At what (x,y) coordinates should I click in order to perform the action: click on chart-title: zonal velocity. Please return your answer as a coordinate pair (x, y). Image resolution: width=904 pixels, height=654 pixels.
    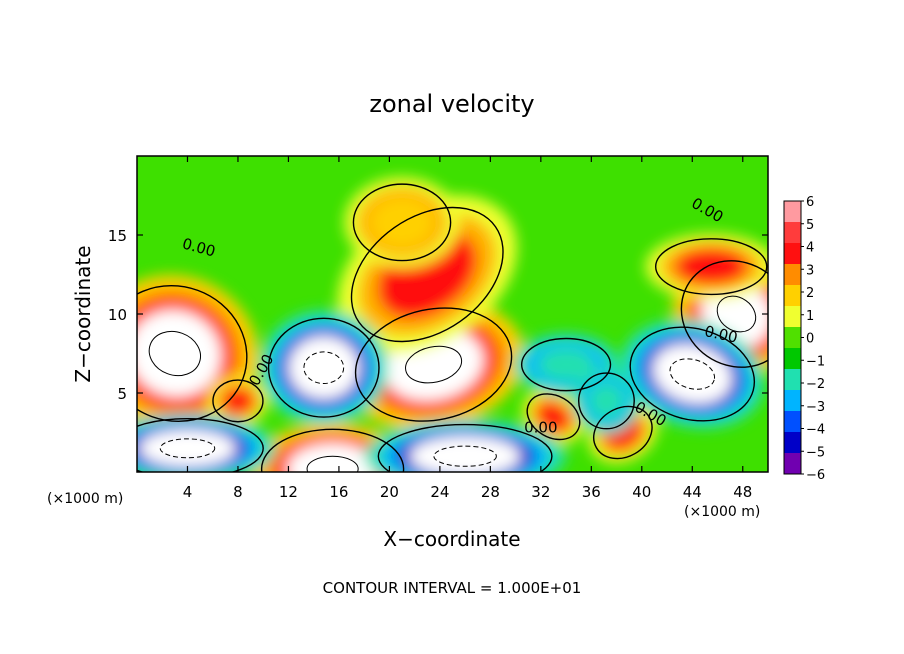
    Looking at the image, I should click on (451, 104).